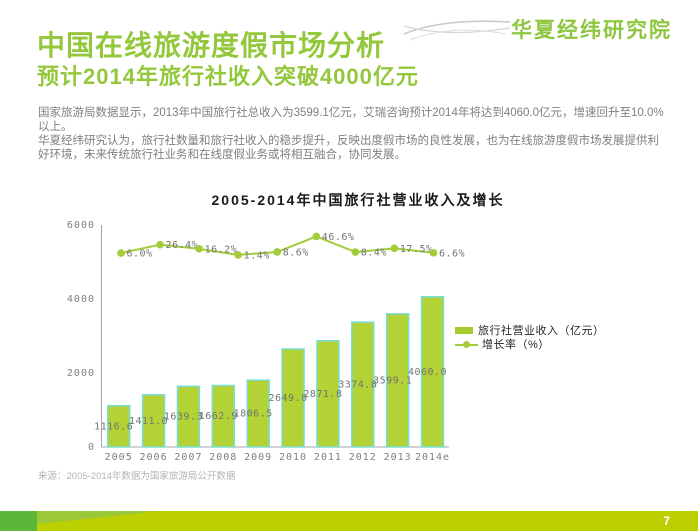 The height and width of the screenshot is (531, 698). What do you see at coordinates (91, 447) in the screenshot?
I see `y-tick-label: 0` at bounding box center [91, 447].